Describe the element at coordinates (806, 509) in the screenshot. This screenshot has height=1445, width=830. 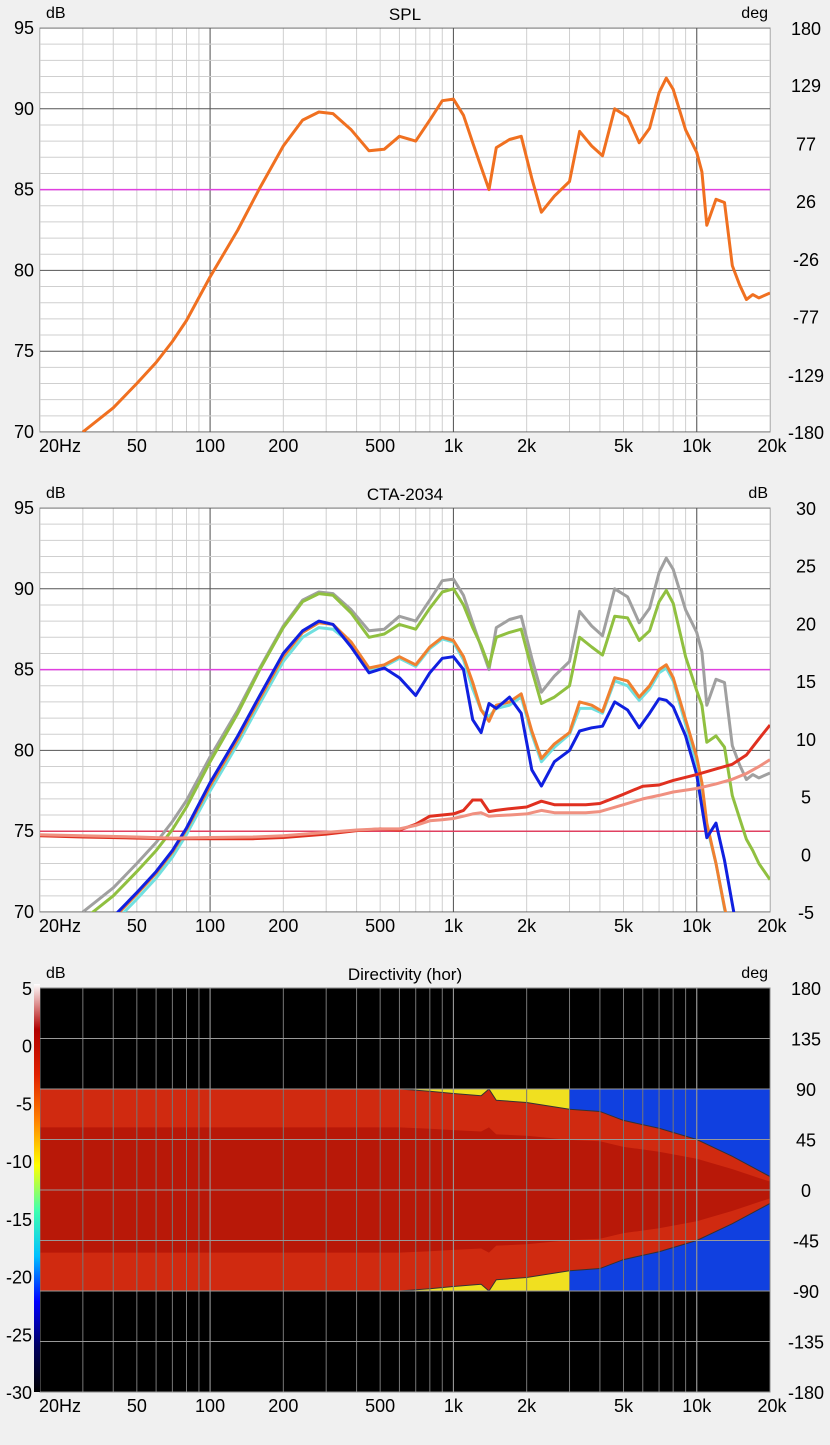
I see `y2-tick-label: 30` at that location.